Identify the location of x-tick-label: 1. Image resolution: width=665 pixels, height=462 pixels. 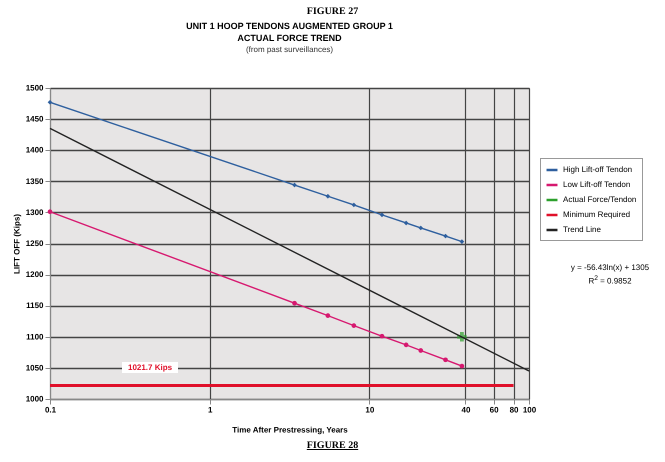
(210, 410).